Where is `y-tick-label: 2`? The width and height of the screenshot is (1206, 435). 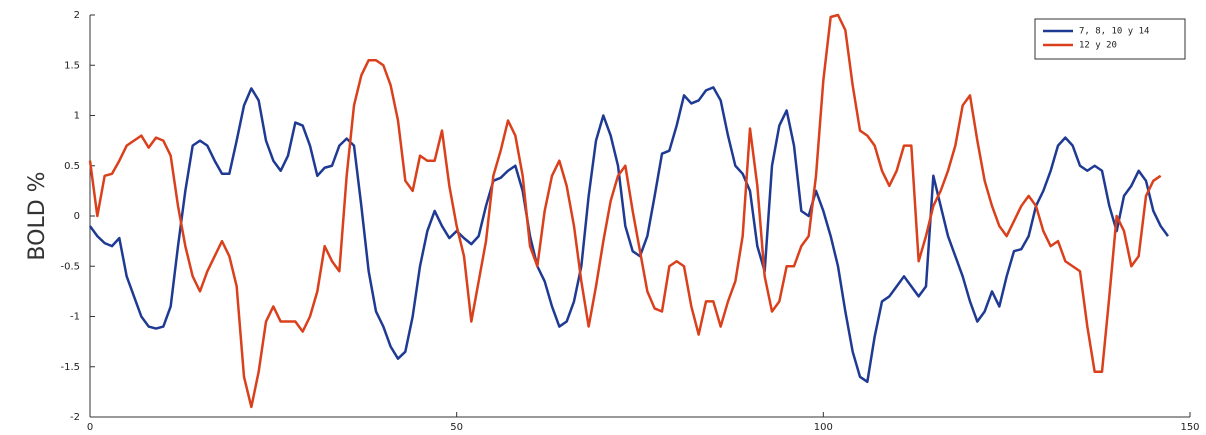 y-tick-label: 2 is located at coordinates (77, 15).